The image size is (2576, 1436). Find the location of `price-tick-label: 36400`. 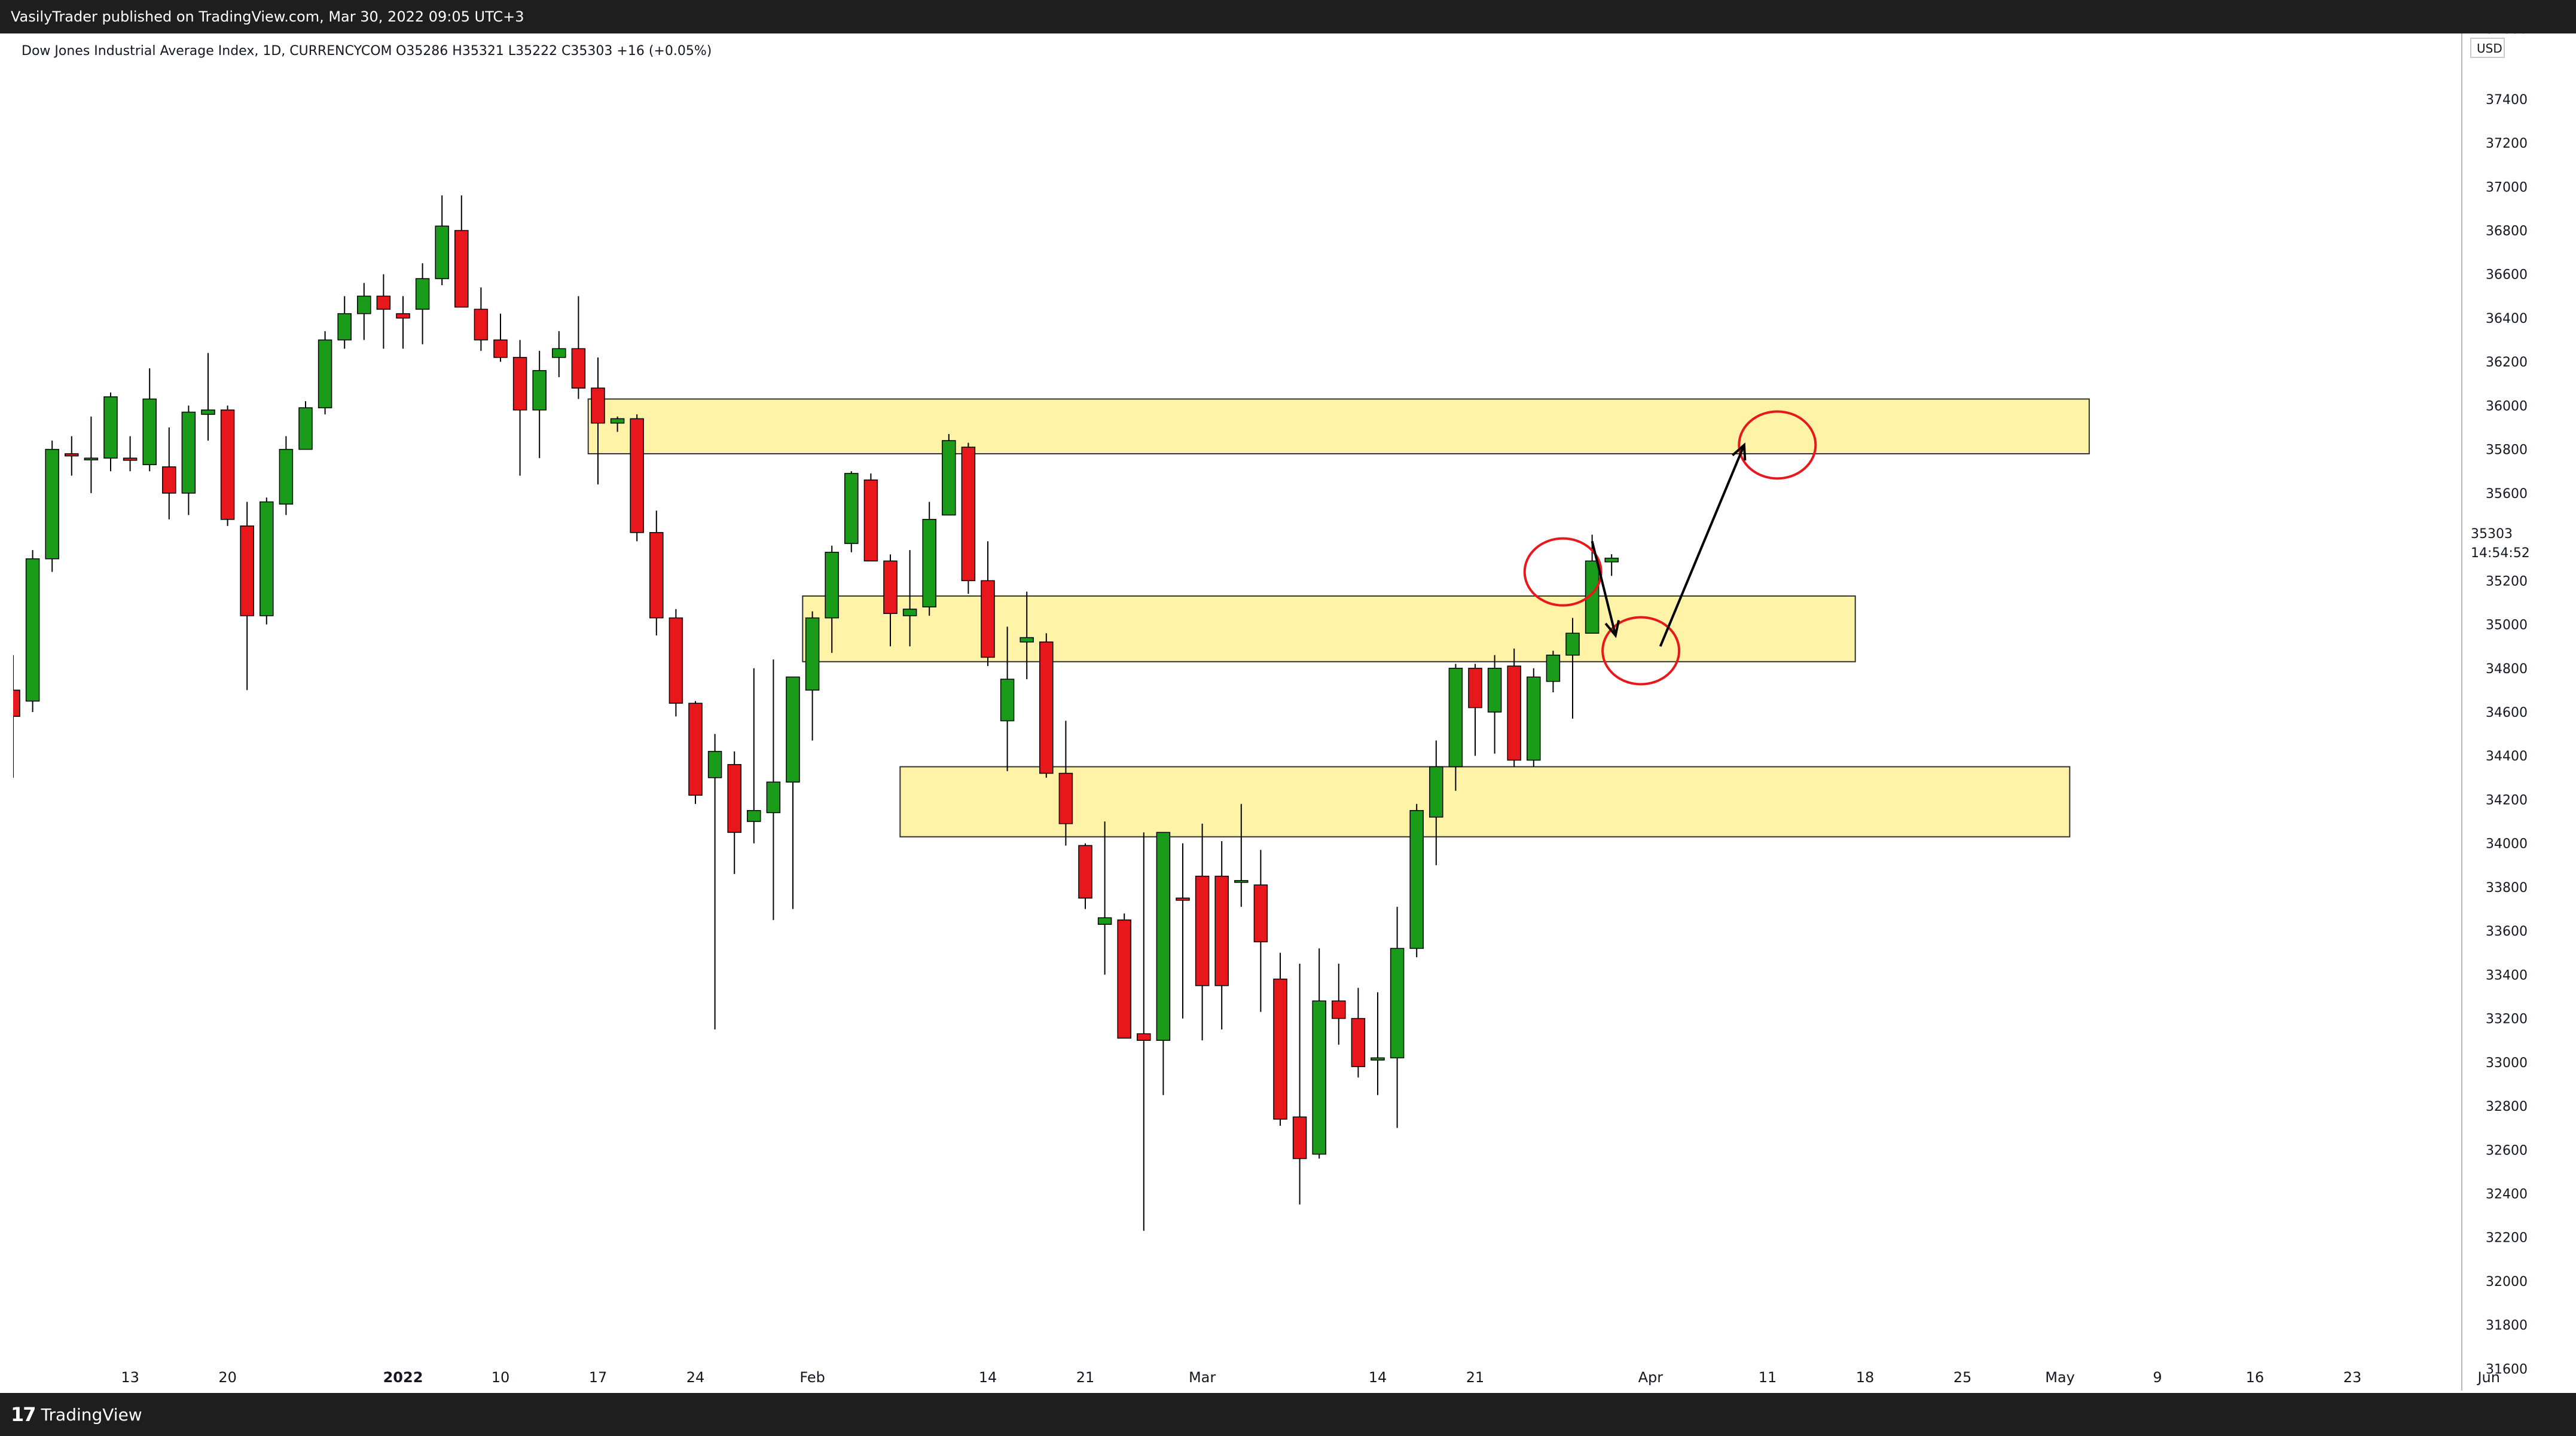

price-tick-label: 36400 is located at coordinates (2507, 318).